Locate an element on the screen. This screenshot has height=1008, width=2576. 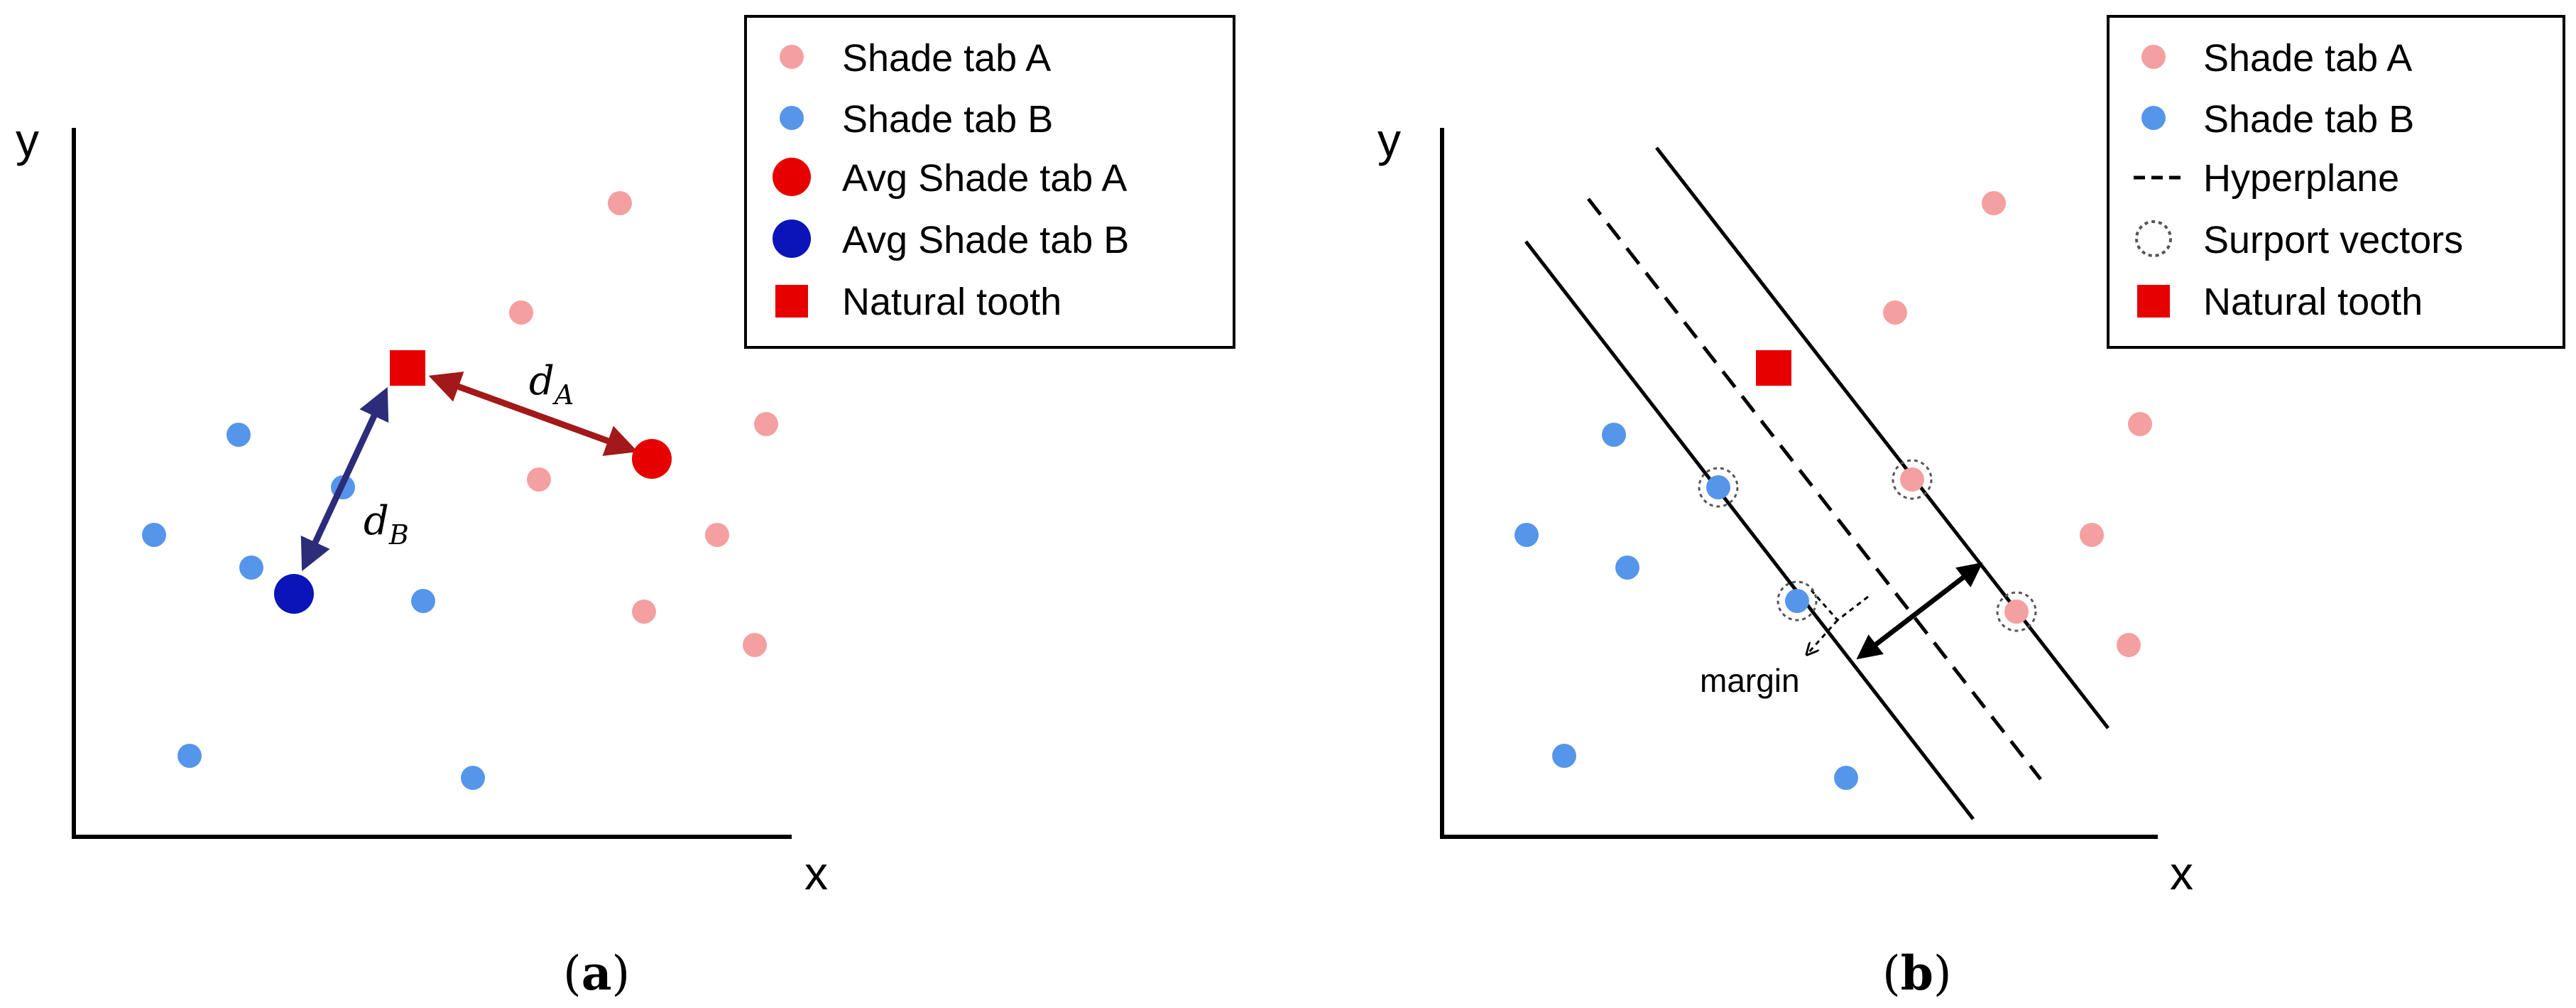
legend-red-dot-icon is located at coordinates (792, 177).